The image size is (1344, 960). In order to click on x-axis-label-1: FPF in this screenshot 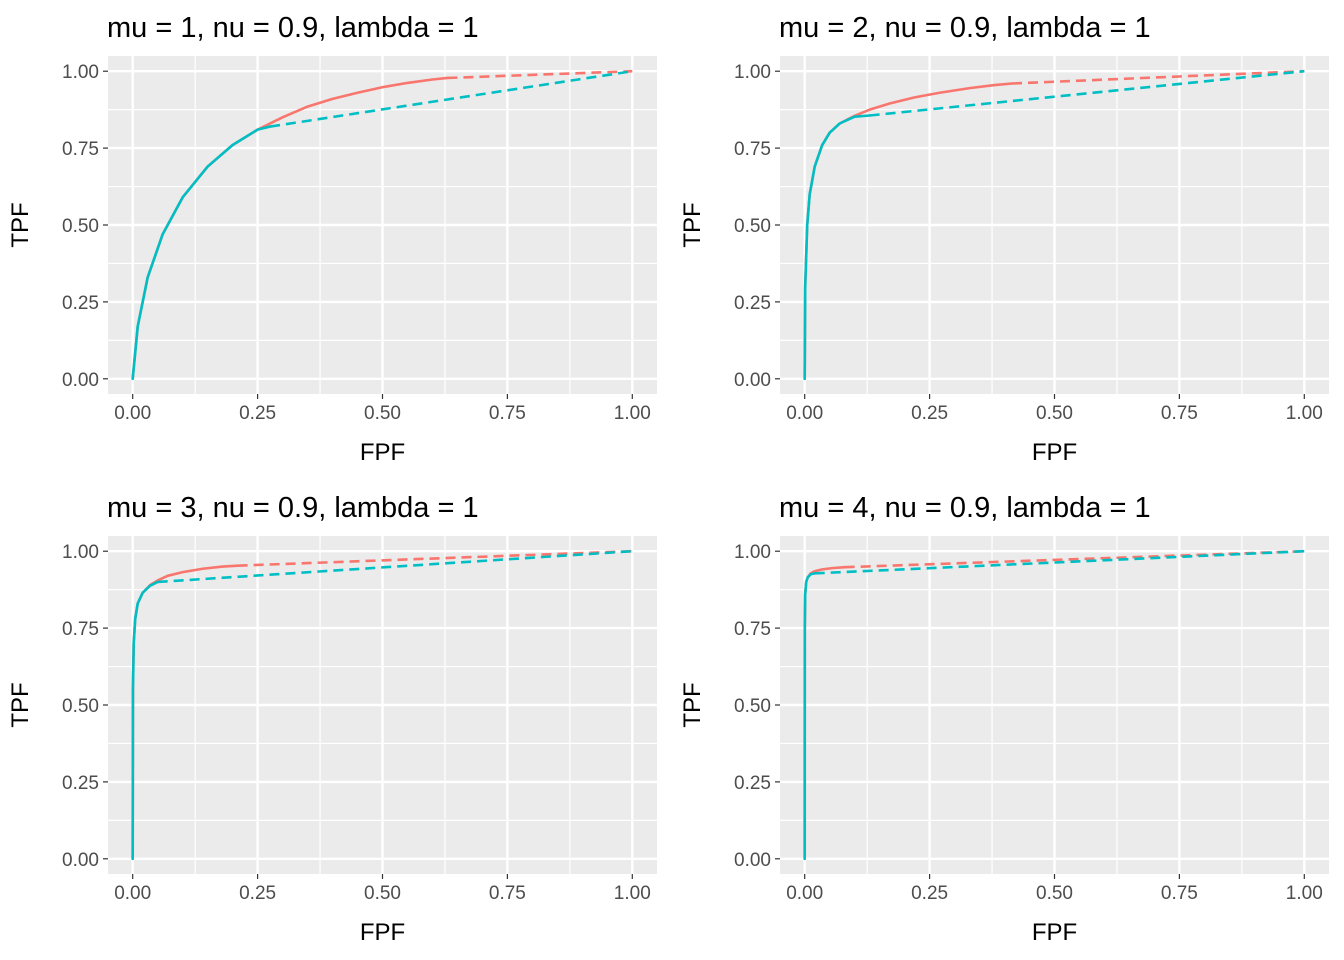, I will do `click(382, 452)`.